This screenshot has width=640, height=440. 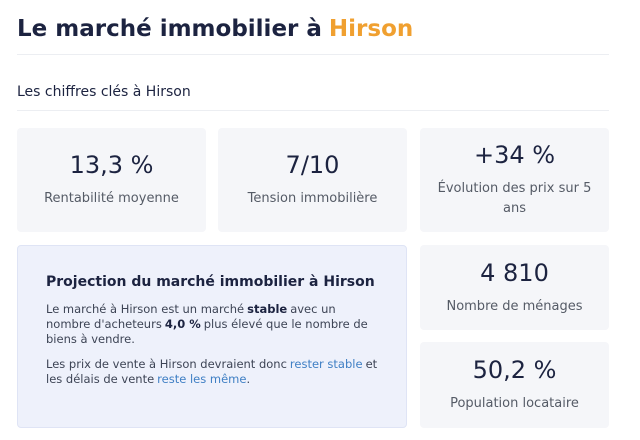 I want to click on link: rester stable, so click(x=326, y=364).